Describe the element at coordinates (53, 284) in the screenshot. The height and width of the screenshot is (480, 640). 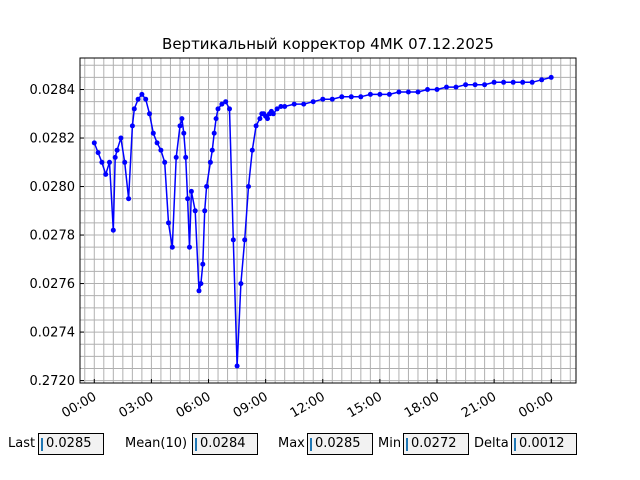
I see `y-tick-label: 0.0276` at that location.